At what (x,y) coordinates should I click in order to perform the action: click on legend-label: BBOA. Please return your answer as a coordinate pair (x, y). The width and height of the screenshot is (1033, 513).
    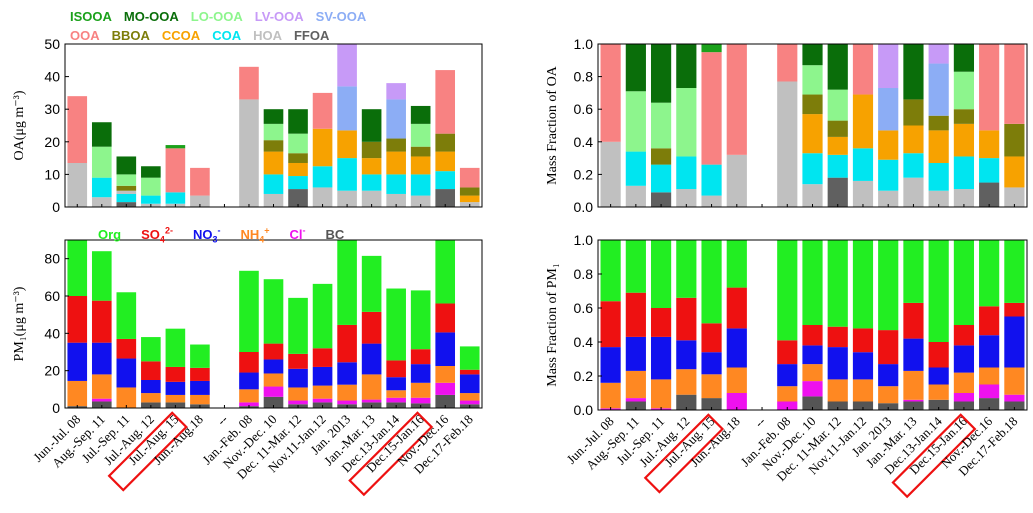
    Looking at the image, I should click on (130, 35).